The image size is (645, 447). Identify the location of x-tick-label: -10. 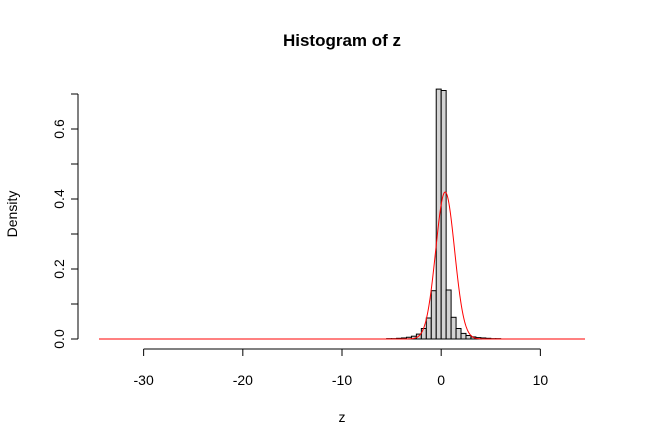
(342, 380).